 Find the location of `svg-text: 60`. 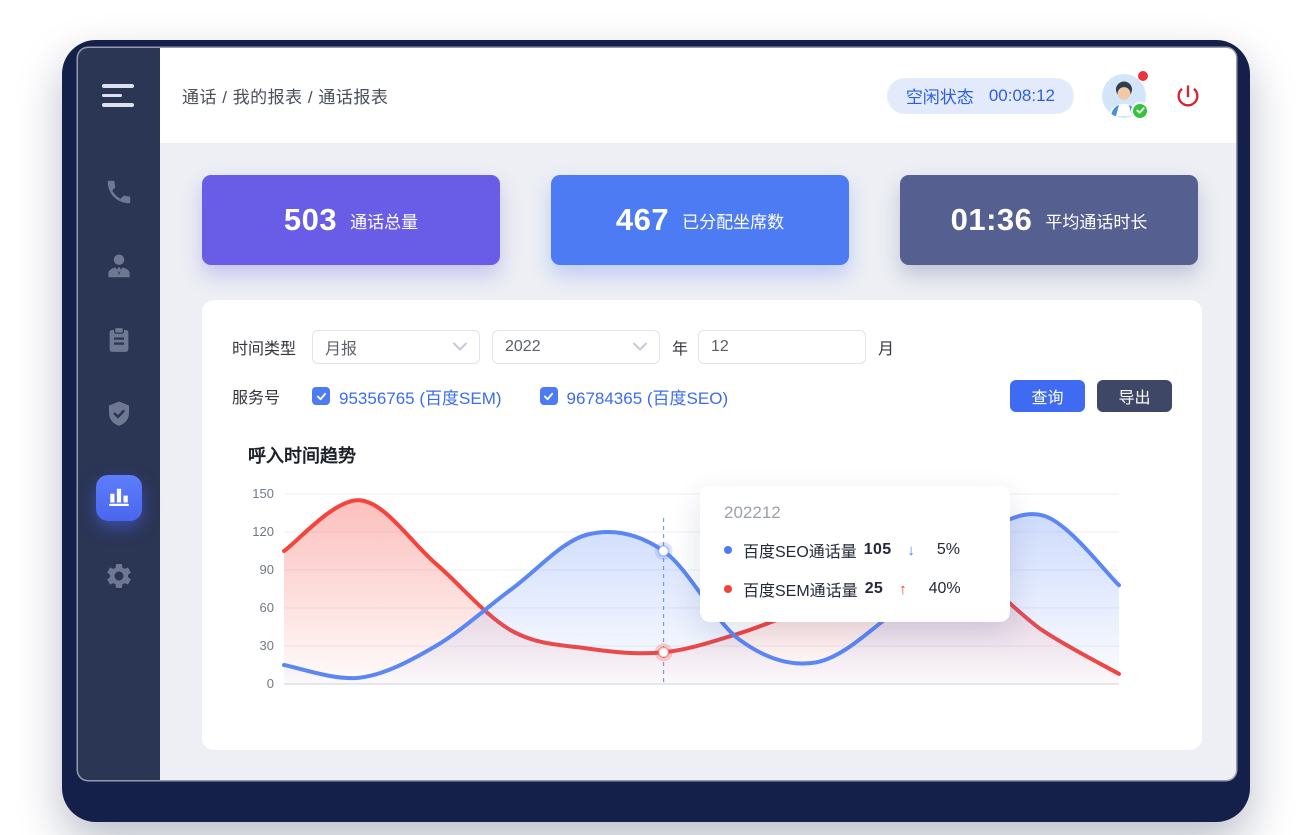

svg-text: 60 is located at coordinates (267, 607).